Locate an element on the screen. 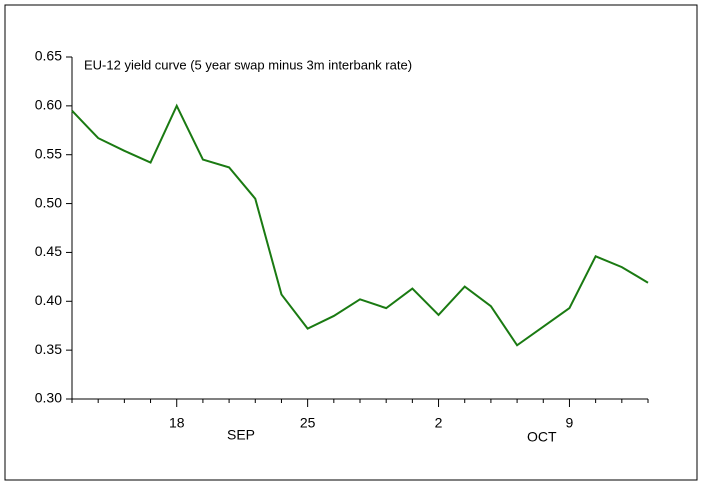 This screenshot has width=703, height=486. y-tick-label: 0.50 is located at coordinates (48, 202).